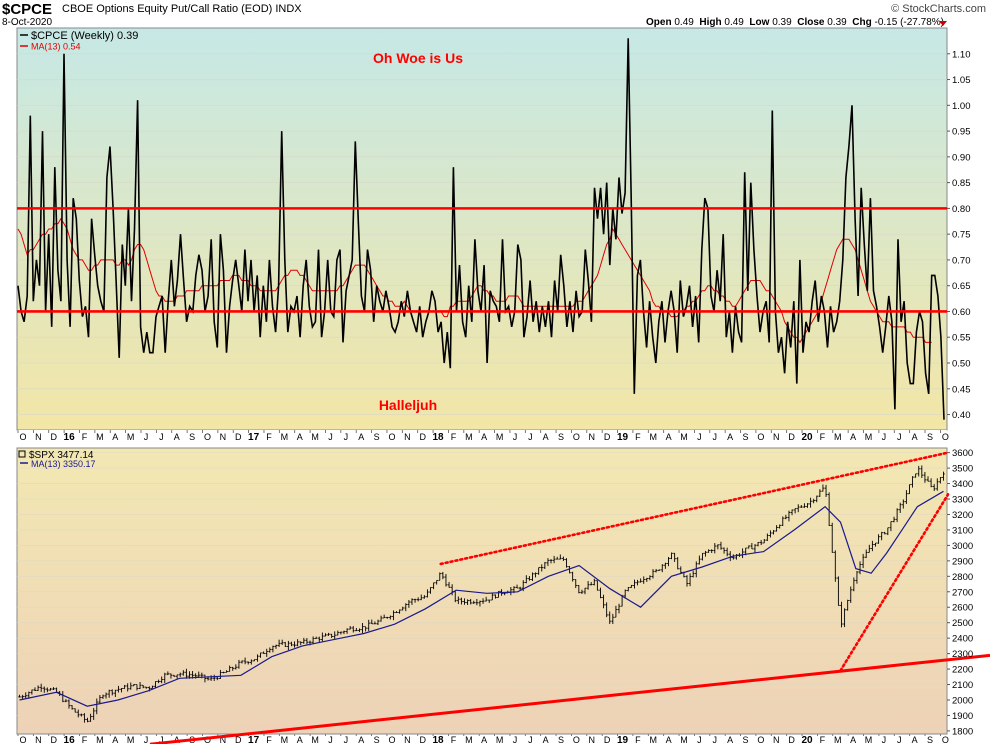 Image resolution: width=990 pixels, height=744 pixels. I want to click on cpce-y-tick-label: 0.65, so click(961, 286).